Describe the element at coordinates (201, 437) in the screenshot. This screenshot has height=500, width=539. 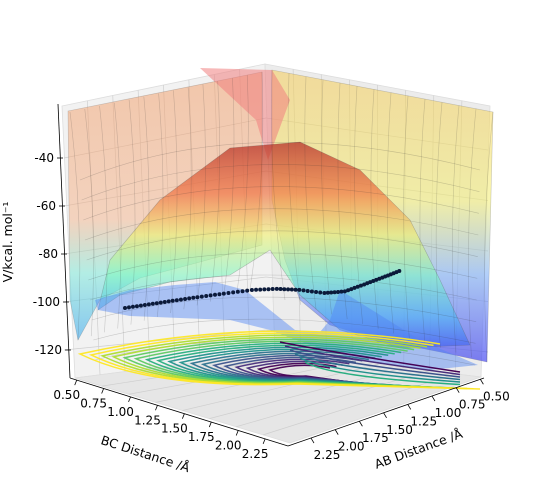
I see `bc-tick-label: 1.75` at that location.